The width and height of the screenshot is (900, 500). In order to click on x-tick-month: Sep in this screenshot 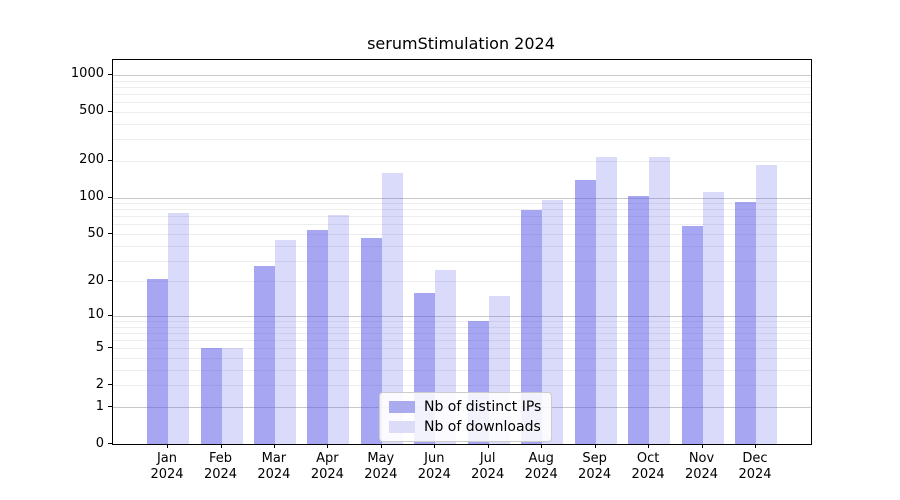, I will do `click(594, 458)`.